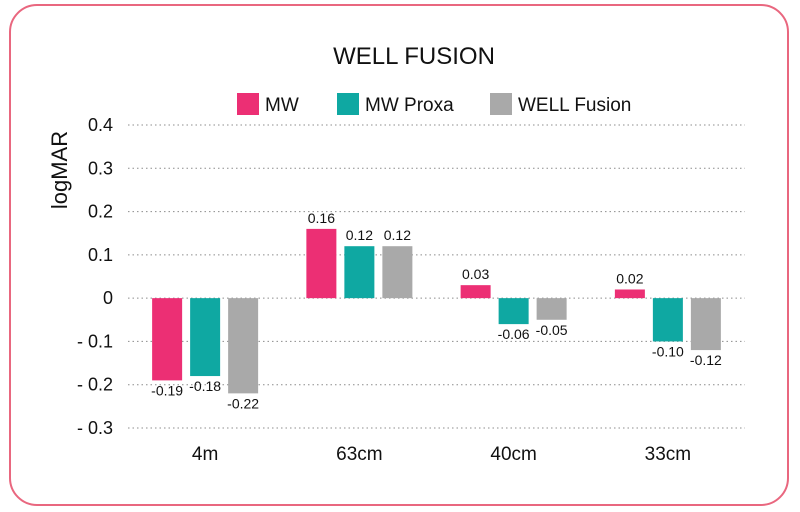  Describe the element at coordinates (59, 170) in the screenshot. I see `y-axis-label: logMAR` at that location.